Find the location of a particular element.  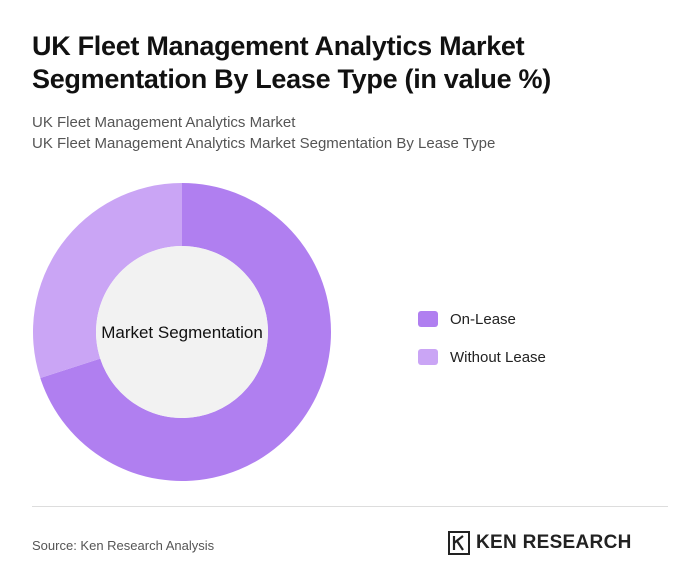

donut-slice-without-lease is located at coordinates (107, 281).